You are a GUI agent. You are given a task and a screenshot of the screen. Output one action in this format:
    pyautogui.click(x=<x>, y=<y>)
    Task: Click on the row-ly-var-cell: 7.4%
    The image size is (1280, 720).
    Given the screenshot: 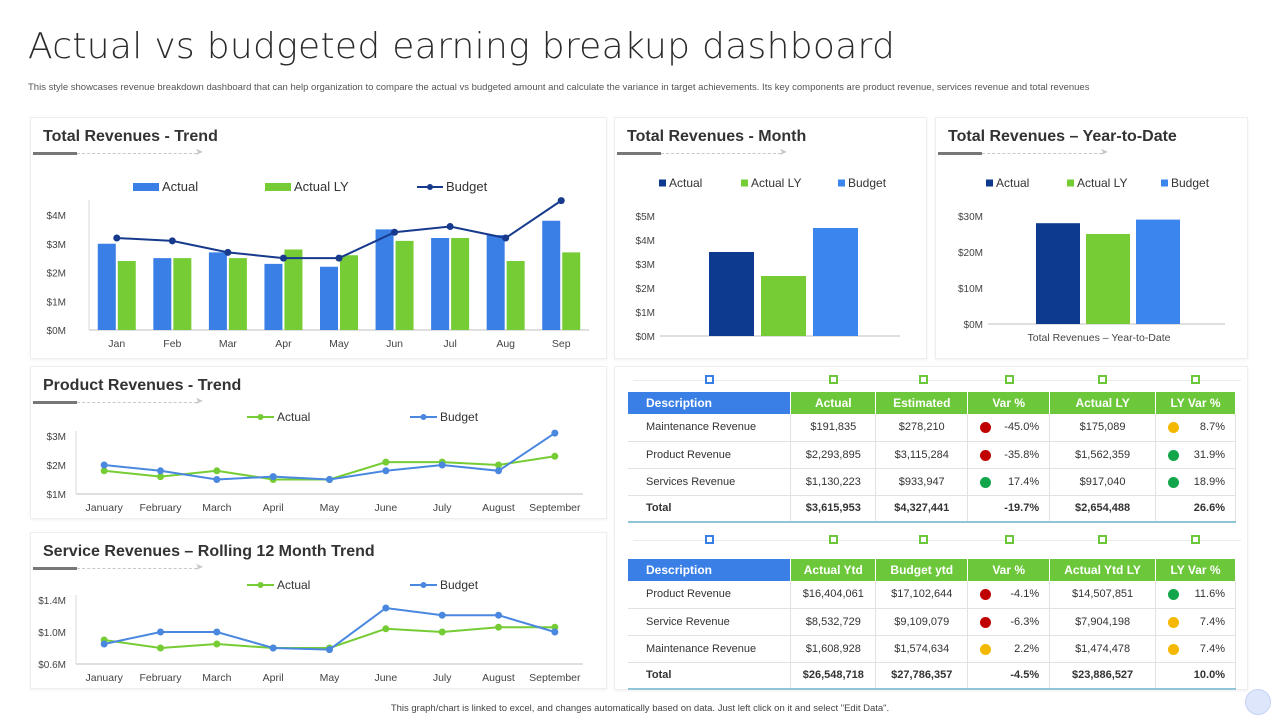 What is the action you would take?
    pyautogui.click(x=1195, y=649)
    